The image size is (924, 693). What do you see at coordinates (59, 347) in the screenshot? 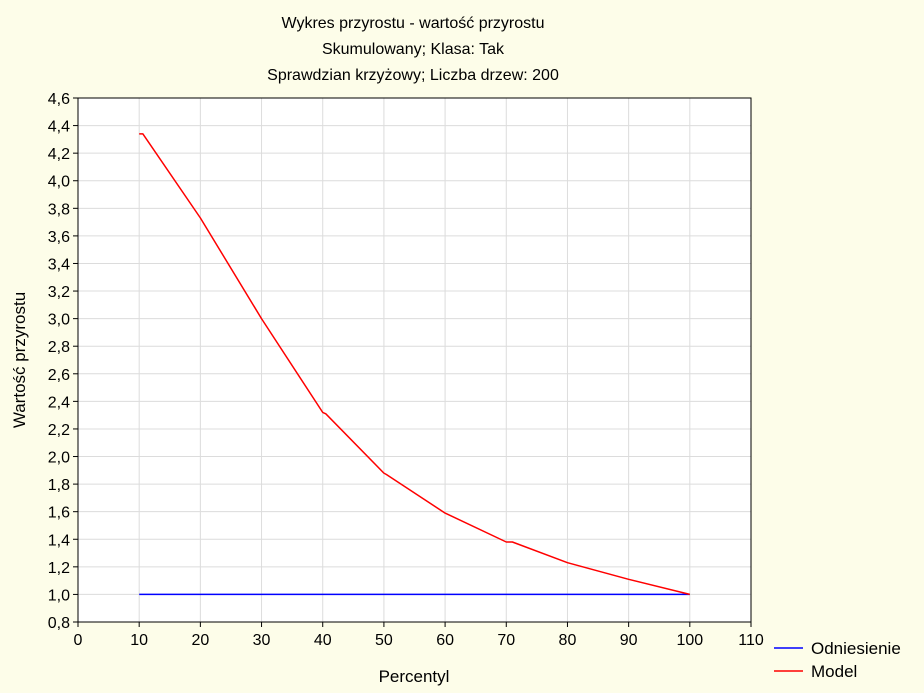
I see `y-tick-label: 2,8` at bounding box center [59, 347].